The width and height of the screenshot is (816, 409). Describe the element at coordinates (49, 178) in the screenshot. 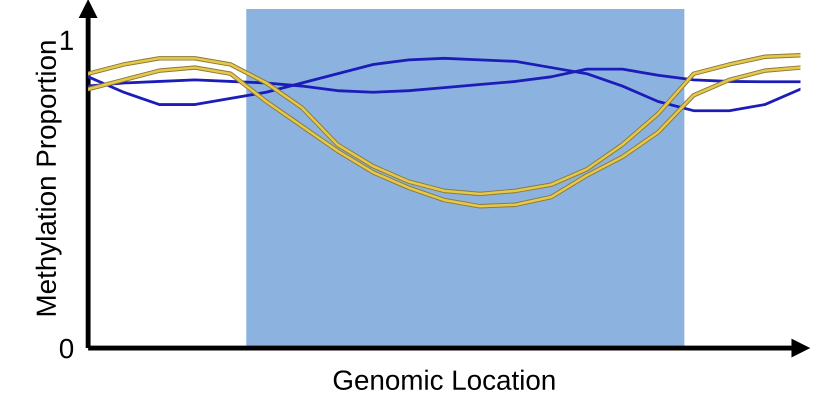

I see `y-axis-title: Methylation Proportion` at that location.